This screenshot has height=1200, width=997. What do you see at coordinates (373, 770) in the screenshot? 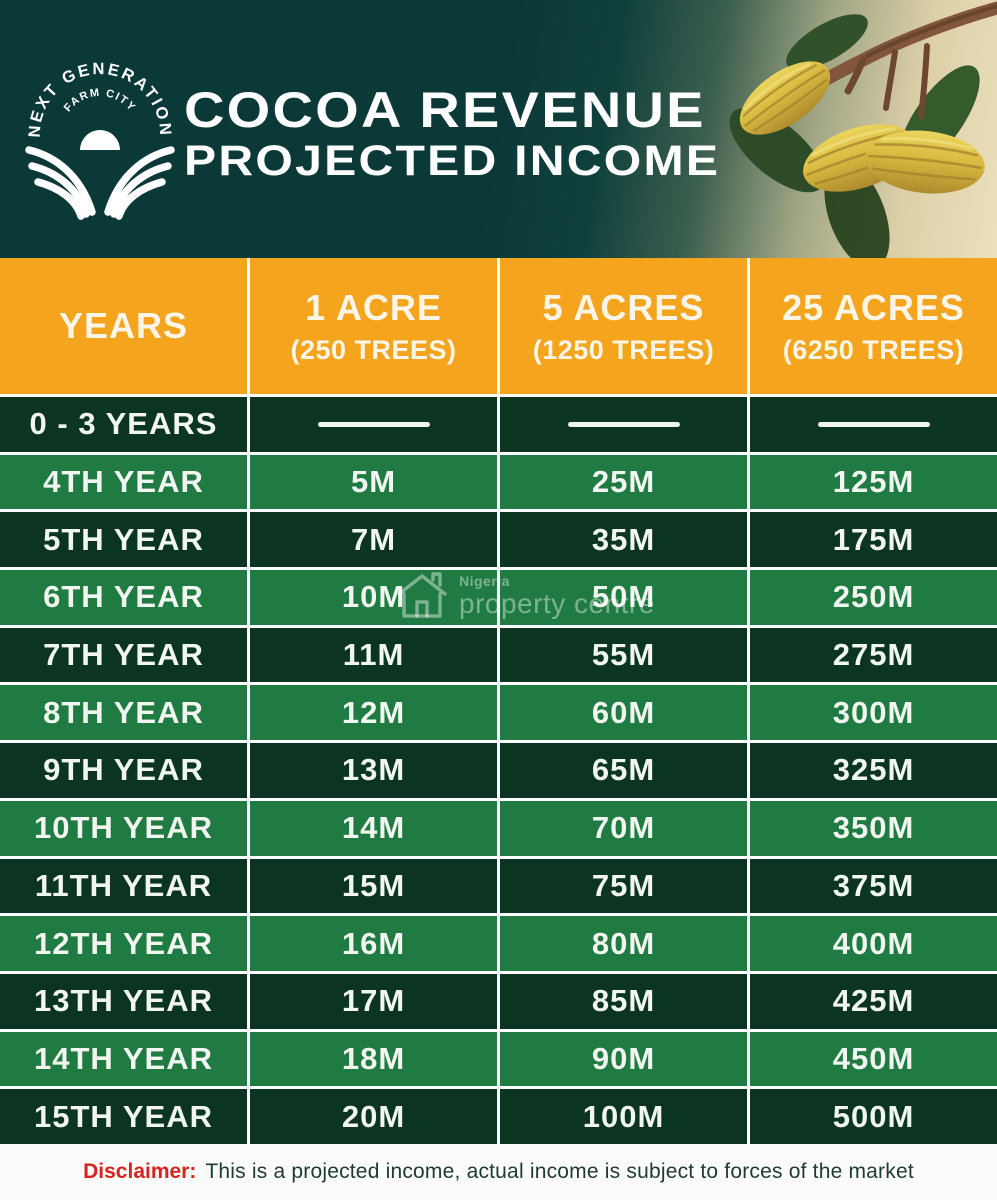
I see `table-cell: 13M` at bounding box center [373, 770].